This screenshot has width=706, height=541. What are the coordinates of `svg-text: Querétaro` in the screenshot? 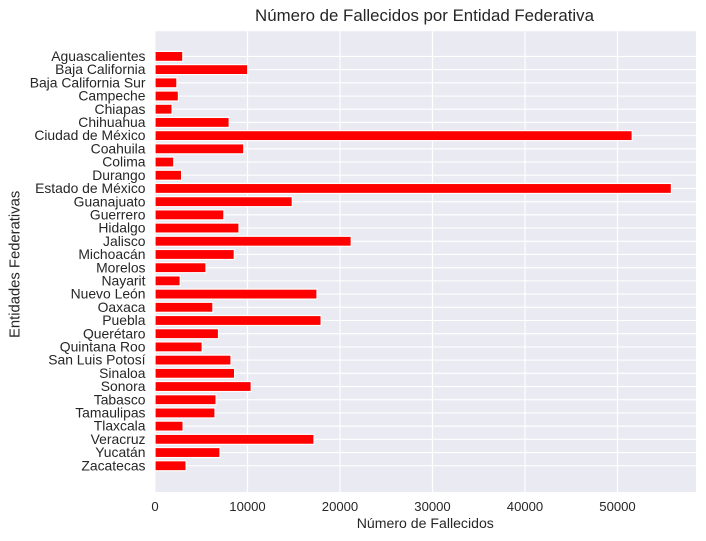 It's located at (114, 333).